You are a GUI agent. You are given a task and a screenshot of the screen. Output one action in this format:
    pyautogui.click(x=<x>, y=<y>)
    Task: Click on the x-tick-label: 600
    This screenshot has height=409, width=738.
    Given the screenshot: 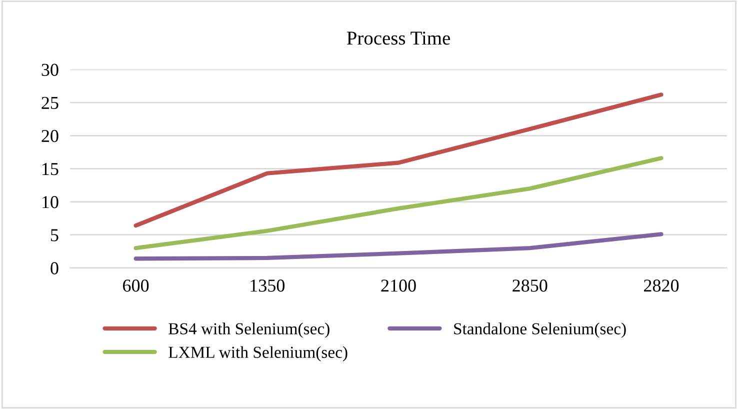 What is the action you would take?
    pyautogui.click(x=136, y=286)
    